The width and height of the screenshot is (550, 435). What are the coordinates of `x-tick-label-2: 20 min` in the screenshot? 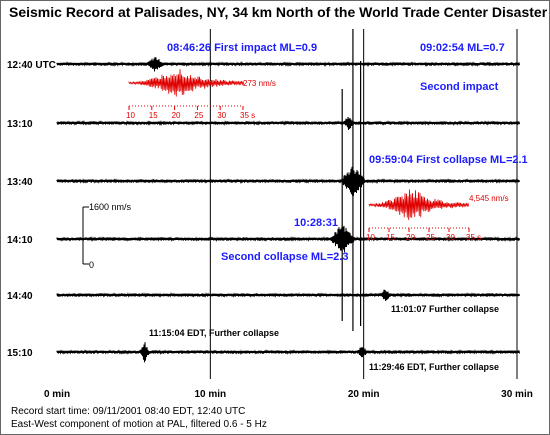 It's located at (364, 394).